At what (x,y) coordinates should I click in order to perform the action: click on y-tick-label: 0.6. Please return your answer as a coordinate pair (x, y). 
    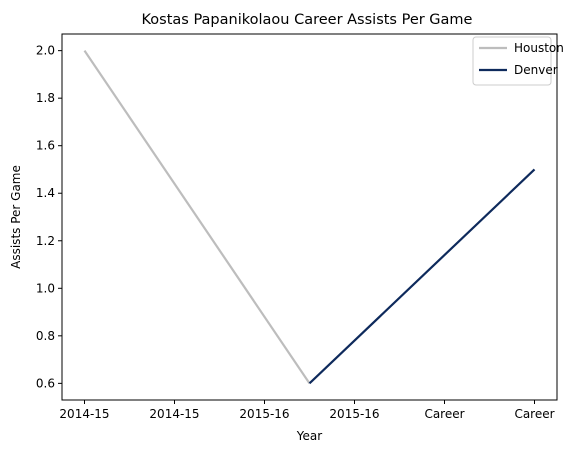
    Looking at the image, I should click on (45, 383).